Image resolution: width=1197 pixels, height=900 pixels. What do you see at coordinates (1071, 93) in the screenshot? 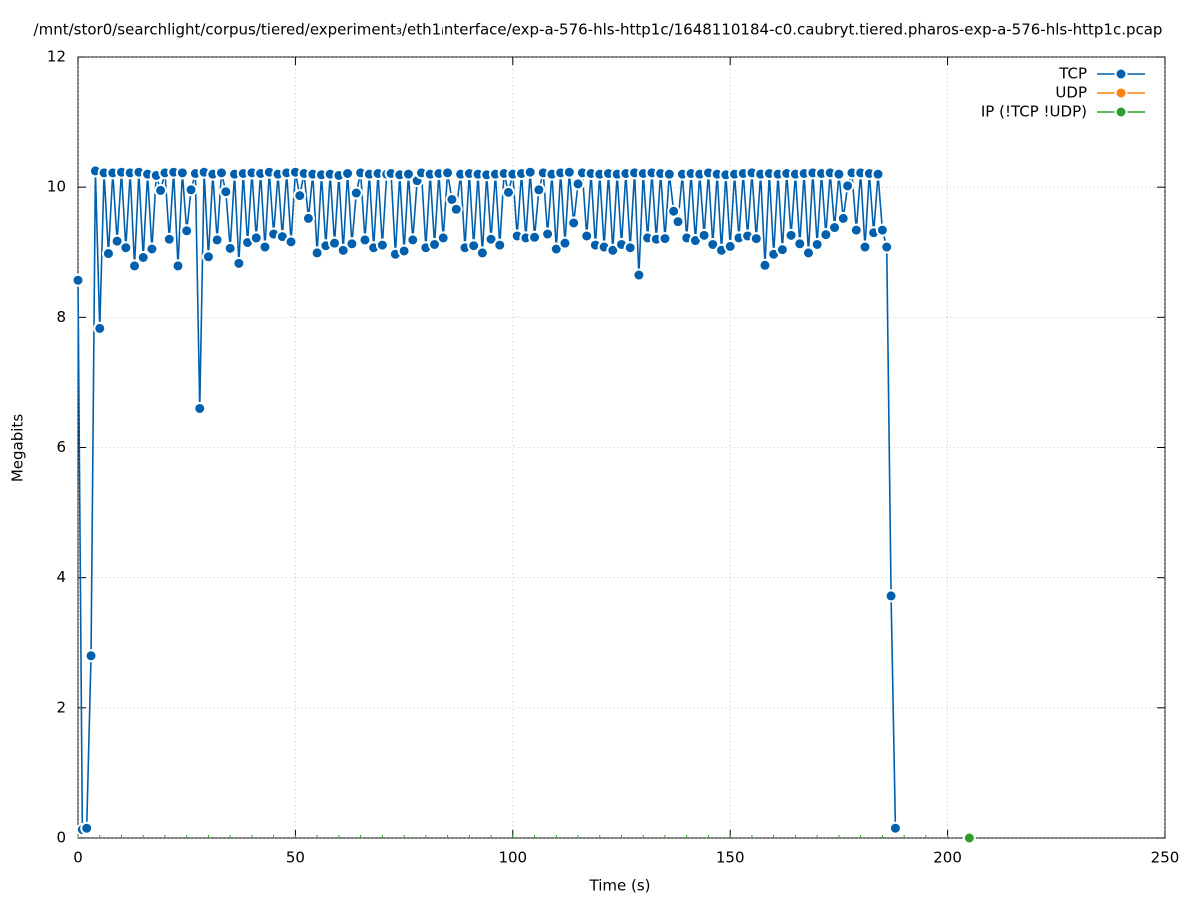
I see `legend-label: UDP` at bounding box center [1071, 93].